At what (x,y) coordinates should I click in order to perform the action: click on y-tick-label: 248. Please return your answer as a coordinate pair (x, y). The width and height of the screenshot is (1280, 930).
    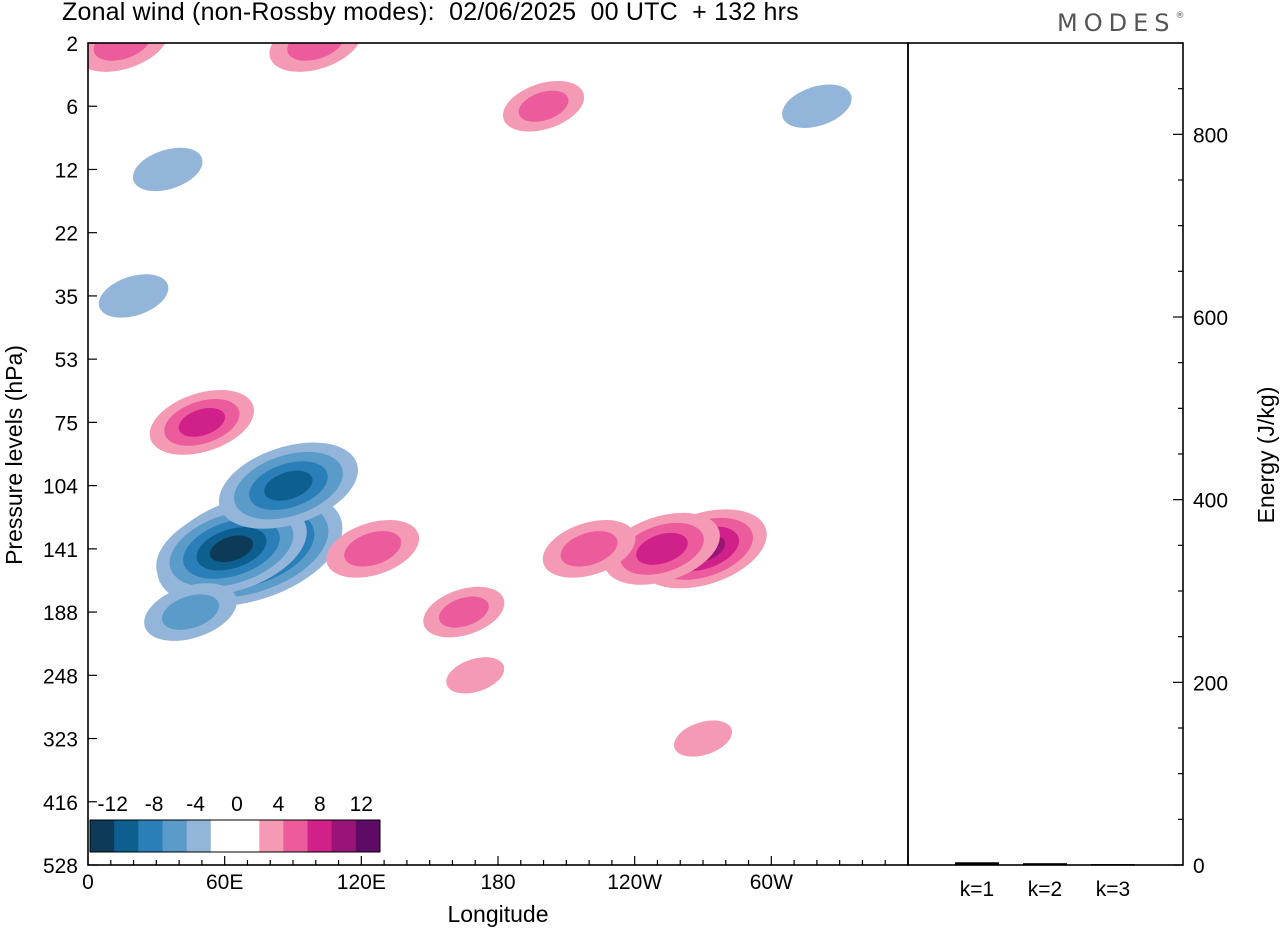
    Looking at the image, I should click on (60, 676).